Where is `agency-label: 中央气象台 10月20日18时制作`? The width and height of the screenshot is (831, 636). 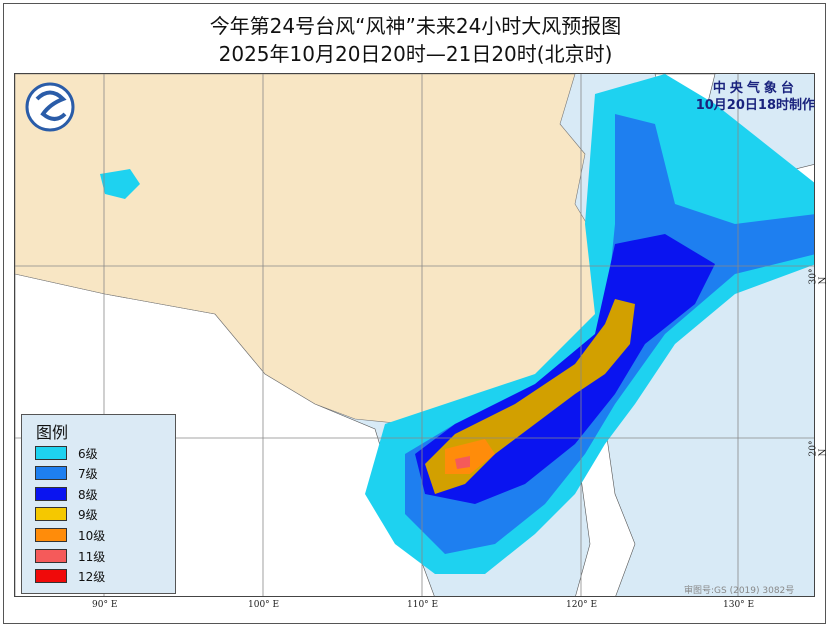
agency-label: 中央气象台 10月20日18时制作 is located at coordinates (755, 97).